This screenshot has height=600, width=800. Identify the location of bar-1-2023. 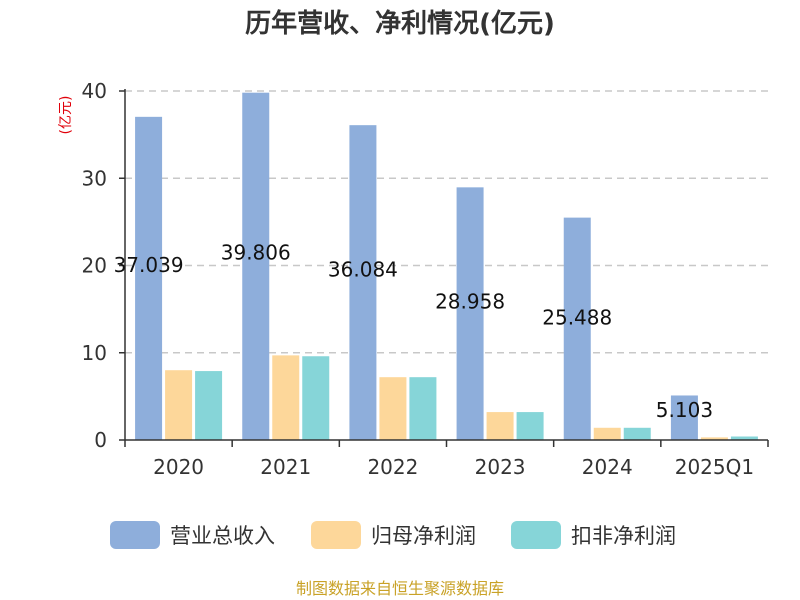
(470, 313).